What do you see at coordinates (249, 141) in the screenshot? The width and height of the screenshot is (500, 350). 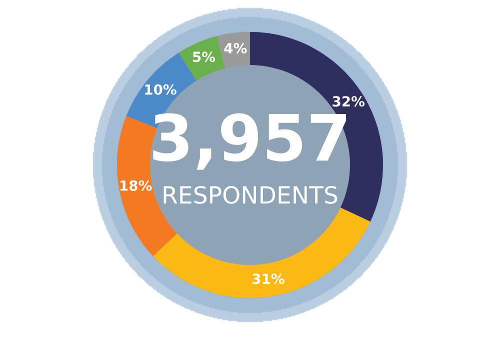 I see `text: 3,957` at bounding box center [249, 141].